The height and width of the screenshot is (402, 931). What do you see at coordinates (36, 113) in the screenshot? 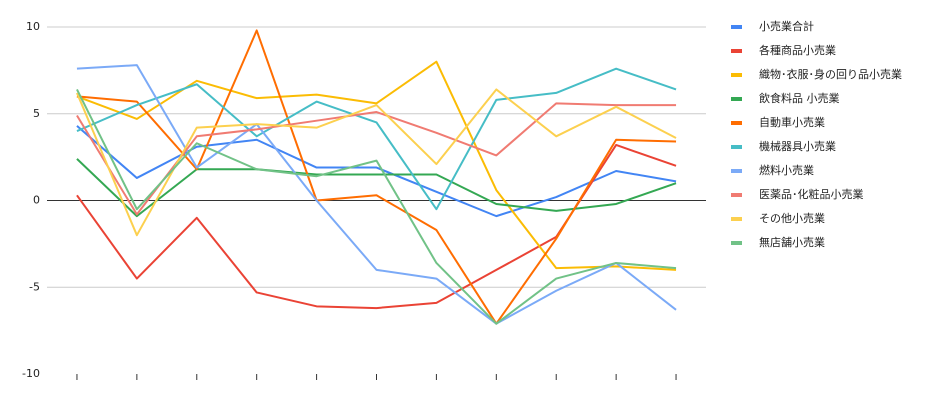
I see `y-tick-label: 5` at bounding box center [36, 113].